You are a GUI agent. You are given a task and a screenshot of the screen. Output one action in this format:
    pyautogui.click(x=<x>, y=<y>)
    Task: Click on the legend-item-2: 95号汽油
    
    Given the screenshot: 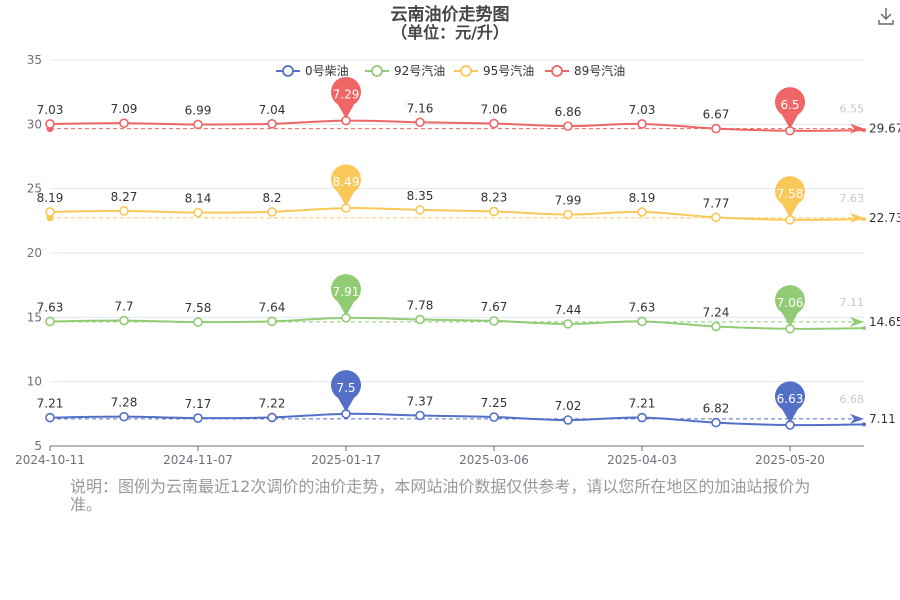 What is the action you would take?
    pyautogui.click(x=494, y=70)
    